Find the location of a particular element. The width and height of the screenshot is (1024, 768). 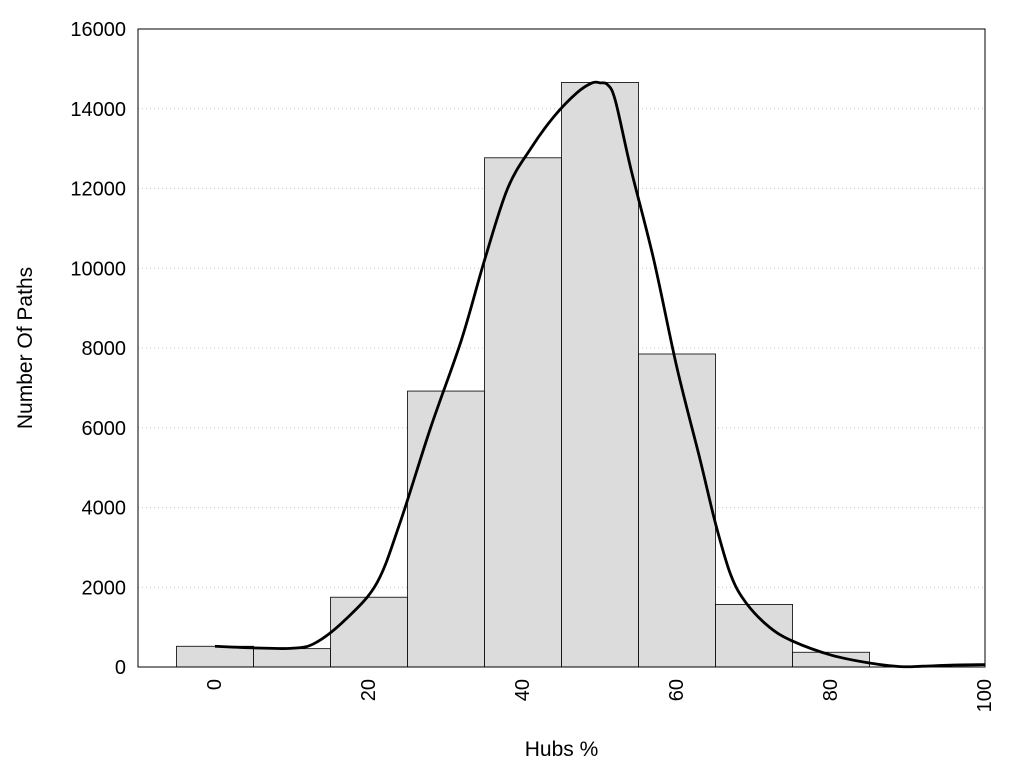

x-tick-label: 40 is located at coordinates (523, 690).